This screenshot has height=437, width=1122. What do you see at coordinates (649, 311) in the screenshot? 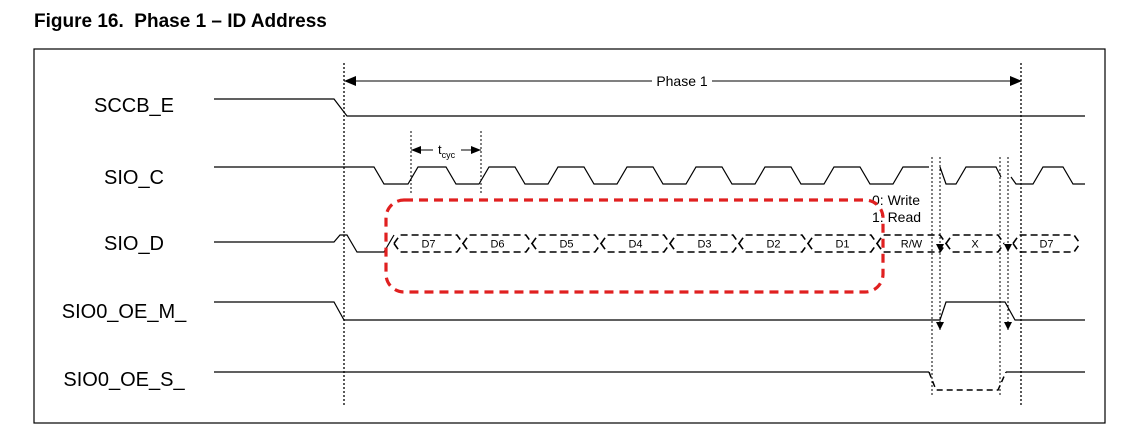
I see `sio0-oe-m-waveform` at bounding box center [649, 311].